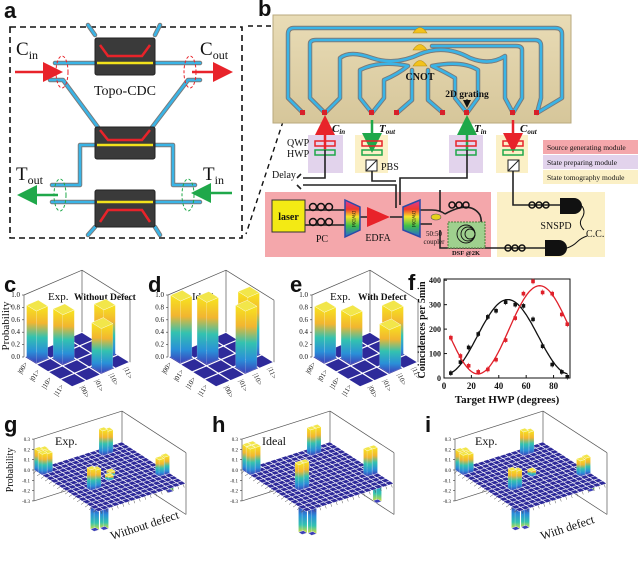 This screenshot has width=640, height=567. I want to click on bar3d-plot: 0.3 0.2 0.1 0.0 -0.1 -0.2 -0.3, so click(525, 470).